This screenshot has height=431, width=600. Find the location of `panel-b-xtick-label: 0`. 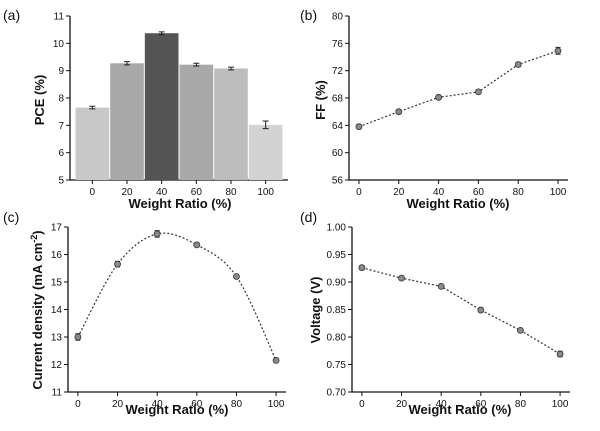

panel-b-xtick-label: 0 is located at coordinates (359, 192).